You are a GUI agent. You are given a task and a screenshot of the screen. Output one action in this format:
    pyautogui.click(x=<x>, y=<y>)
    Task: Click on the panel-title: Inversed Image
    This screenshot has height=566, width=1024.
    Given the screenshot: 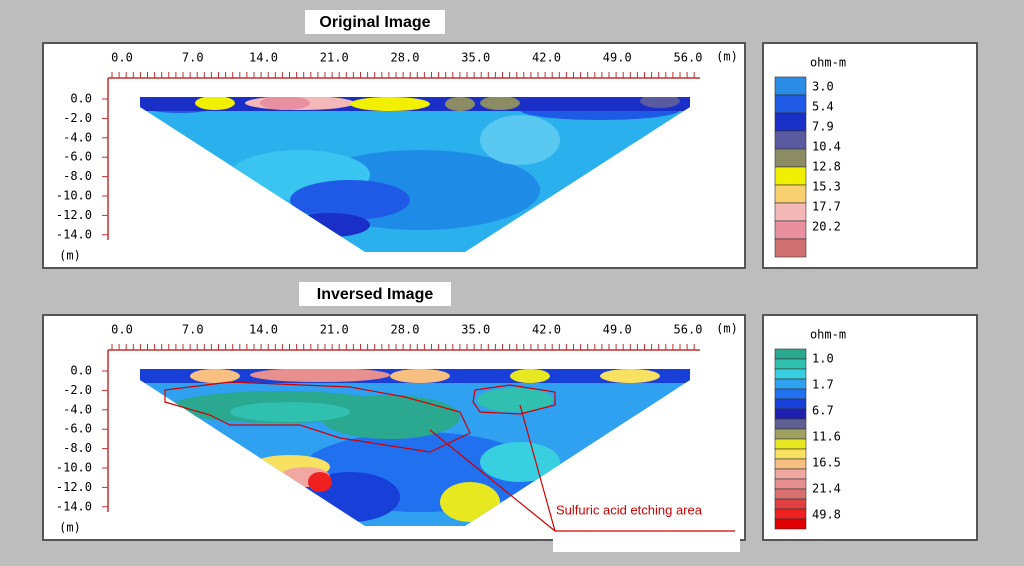 What is the action you would take?
    pyautogui.click(x=375, y=294)
    